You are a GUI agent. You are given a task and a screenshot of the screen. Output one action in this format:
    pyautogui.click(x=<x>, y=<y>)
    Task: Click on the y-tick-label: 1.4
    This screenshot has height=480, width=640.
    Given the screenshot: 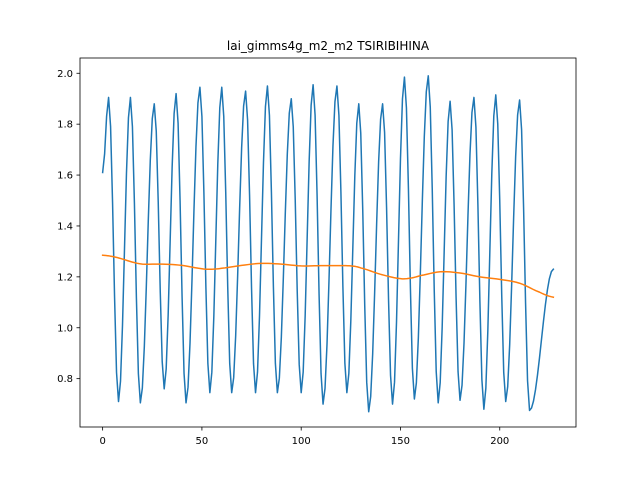 What is the action you would take?
    pyautogui.click(x=65, y=226)
    